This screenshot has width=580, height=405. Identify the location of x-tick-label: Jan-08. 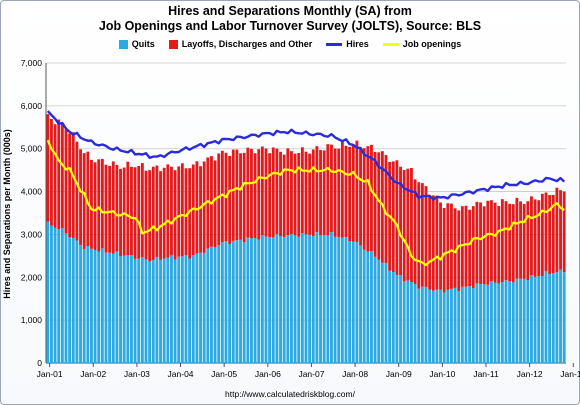
(355, 374).